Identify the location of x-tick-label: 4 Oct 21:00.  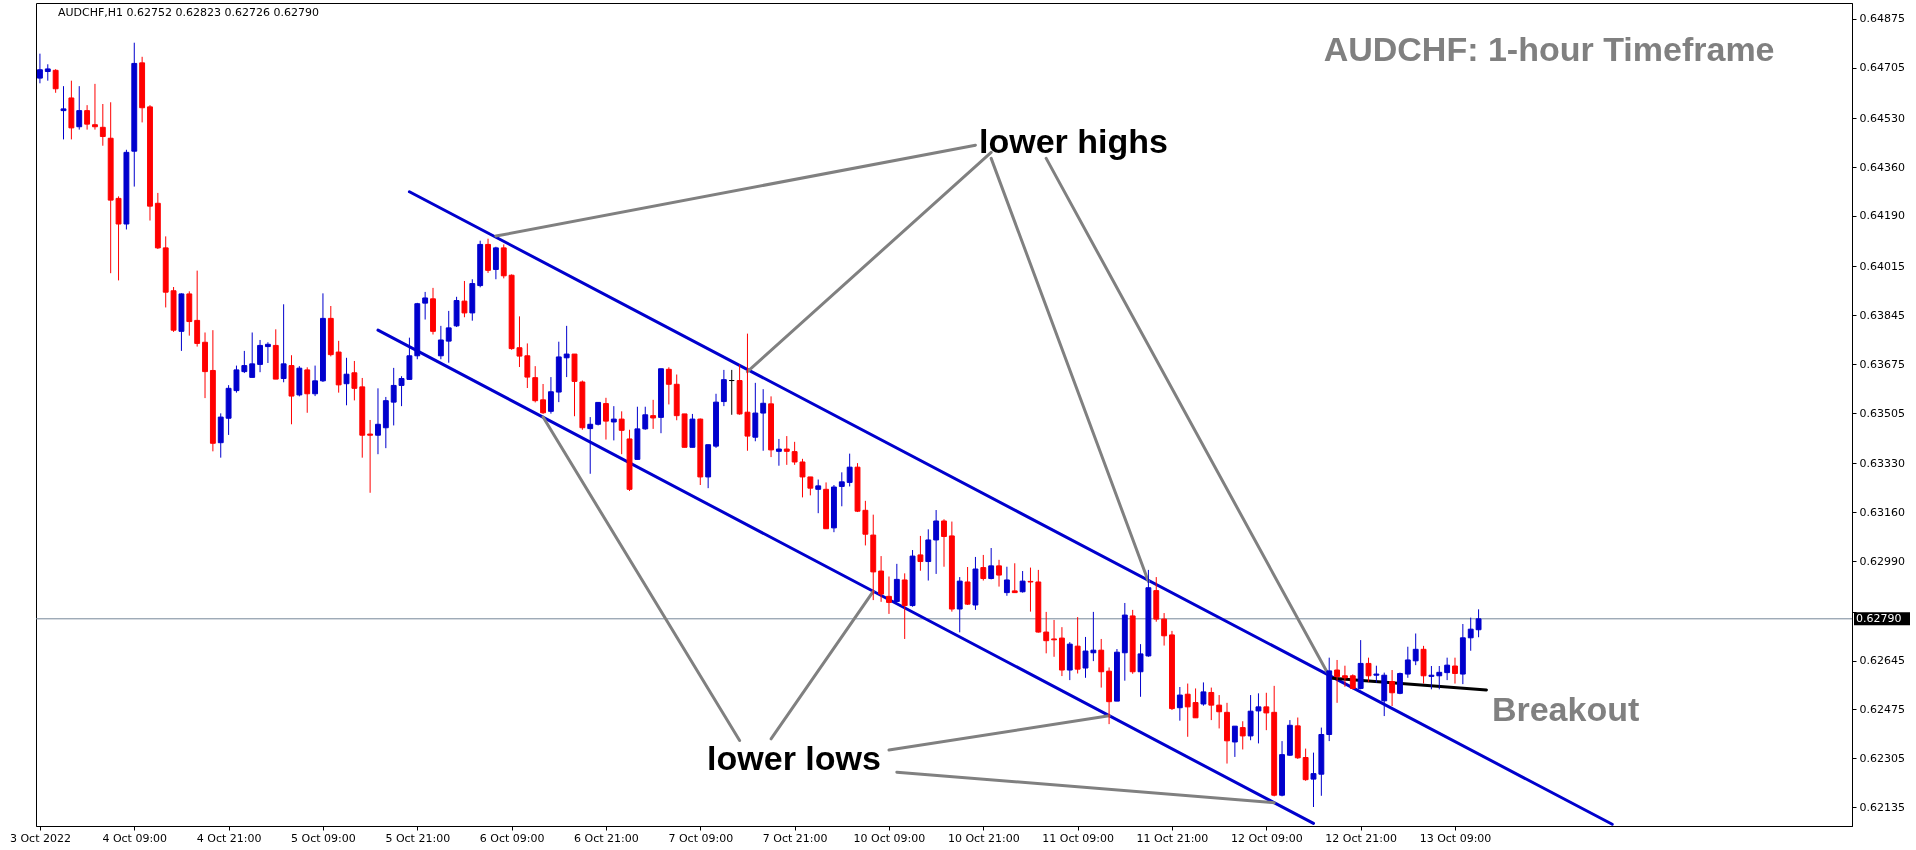
(229, 838).